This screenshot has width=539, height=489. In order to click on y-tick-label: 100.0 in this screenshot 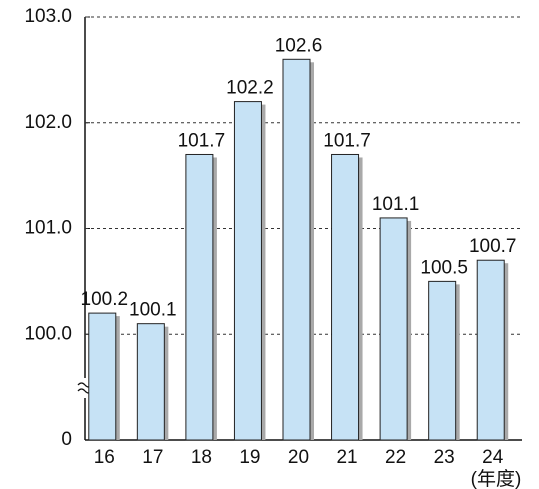, I will do `click(48, 333)`.